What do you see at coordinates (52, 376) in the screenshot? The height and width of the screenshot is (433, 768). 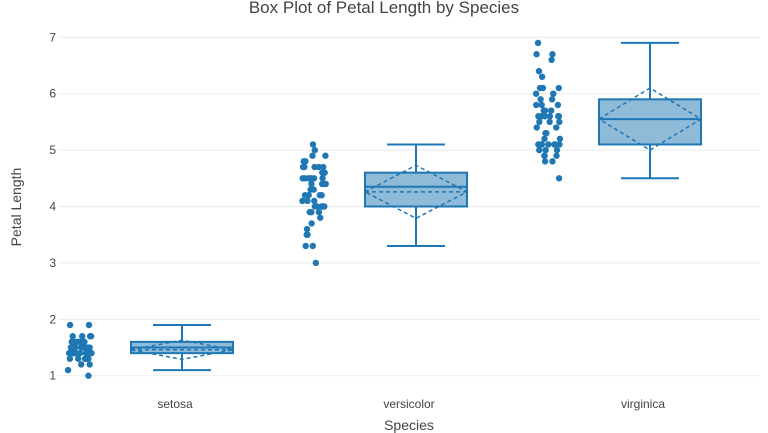 I see `y-tick-label: 1` at bounding box center [52, 376].